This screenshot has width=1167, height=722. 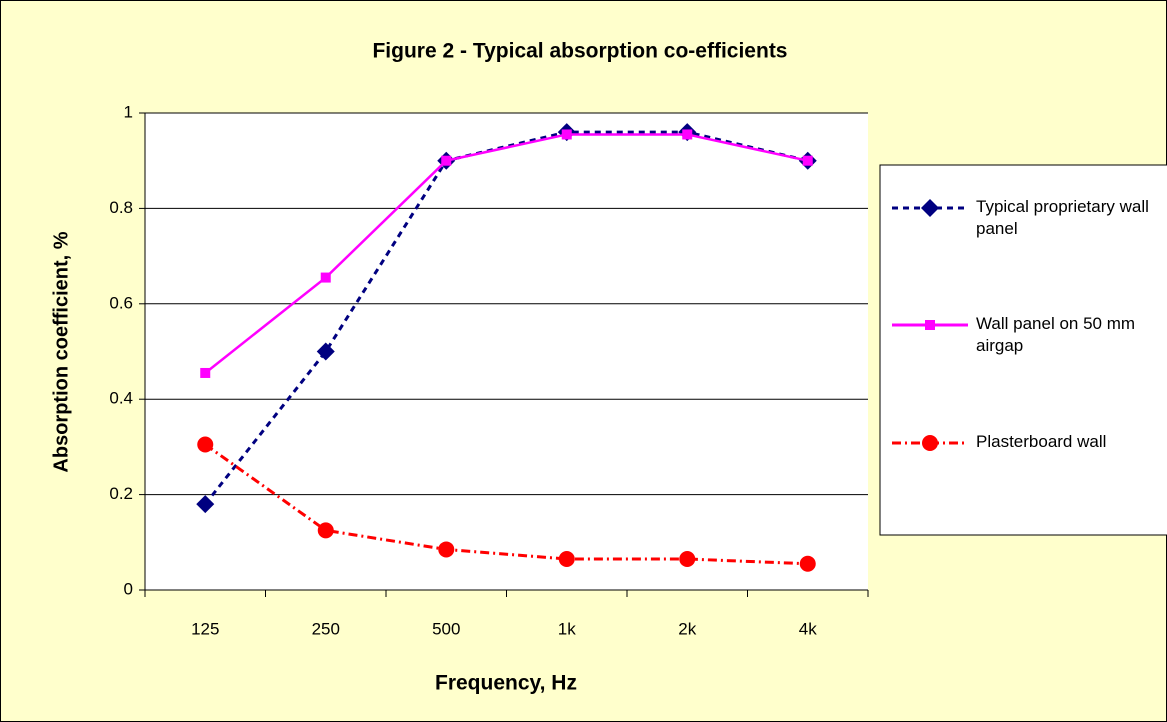 I want to click on legend-label: Plasterboard wall, so click(x=1041, y=441).